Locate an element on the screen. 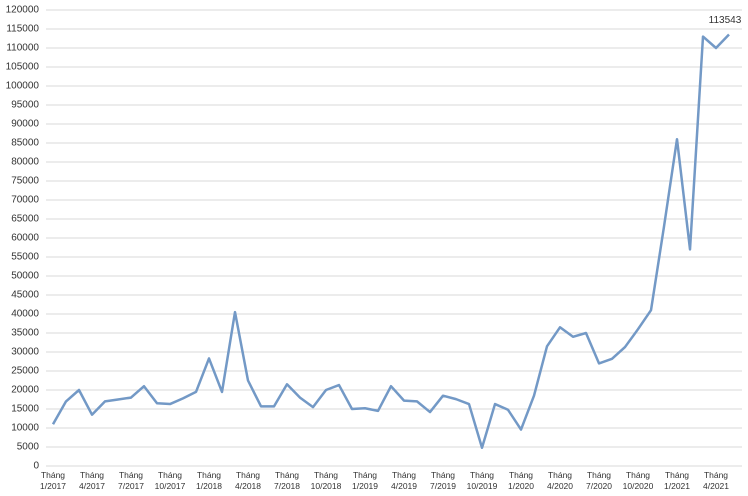 This screenshot has width=748, height=496. y-tick-label: 85000 is located at coordinates (25, 143).